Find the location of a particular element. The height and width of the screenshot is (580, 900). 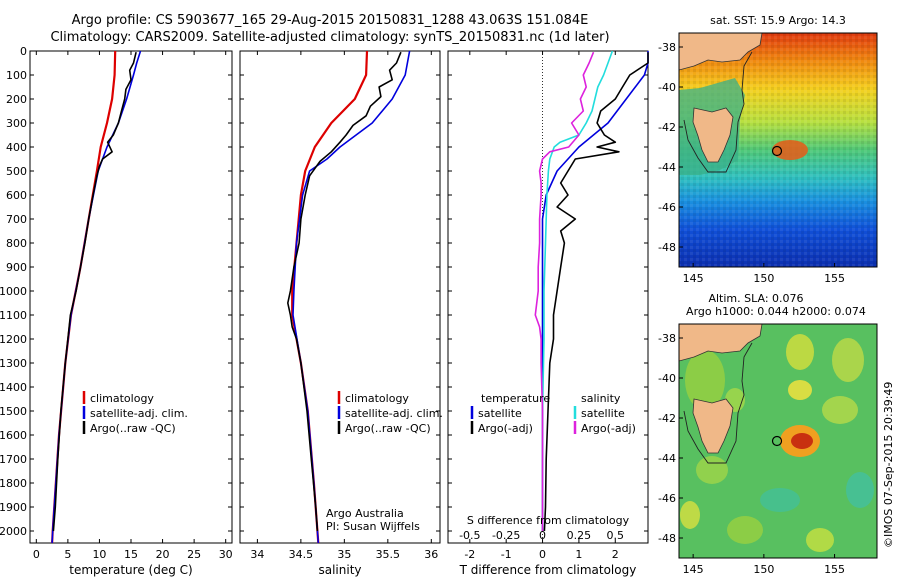

x-tick-label: 1 is located at coordinates (578, 554).